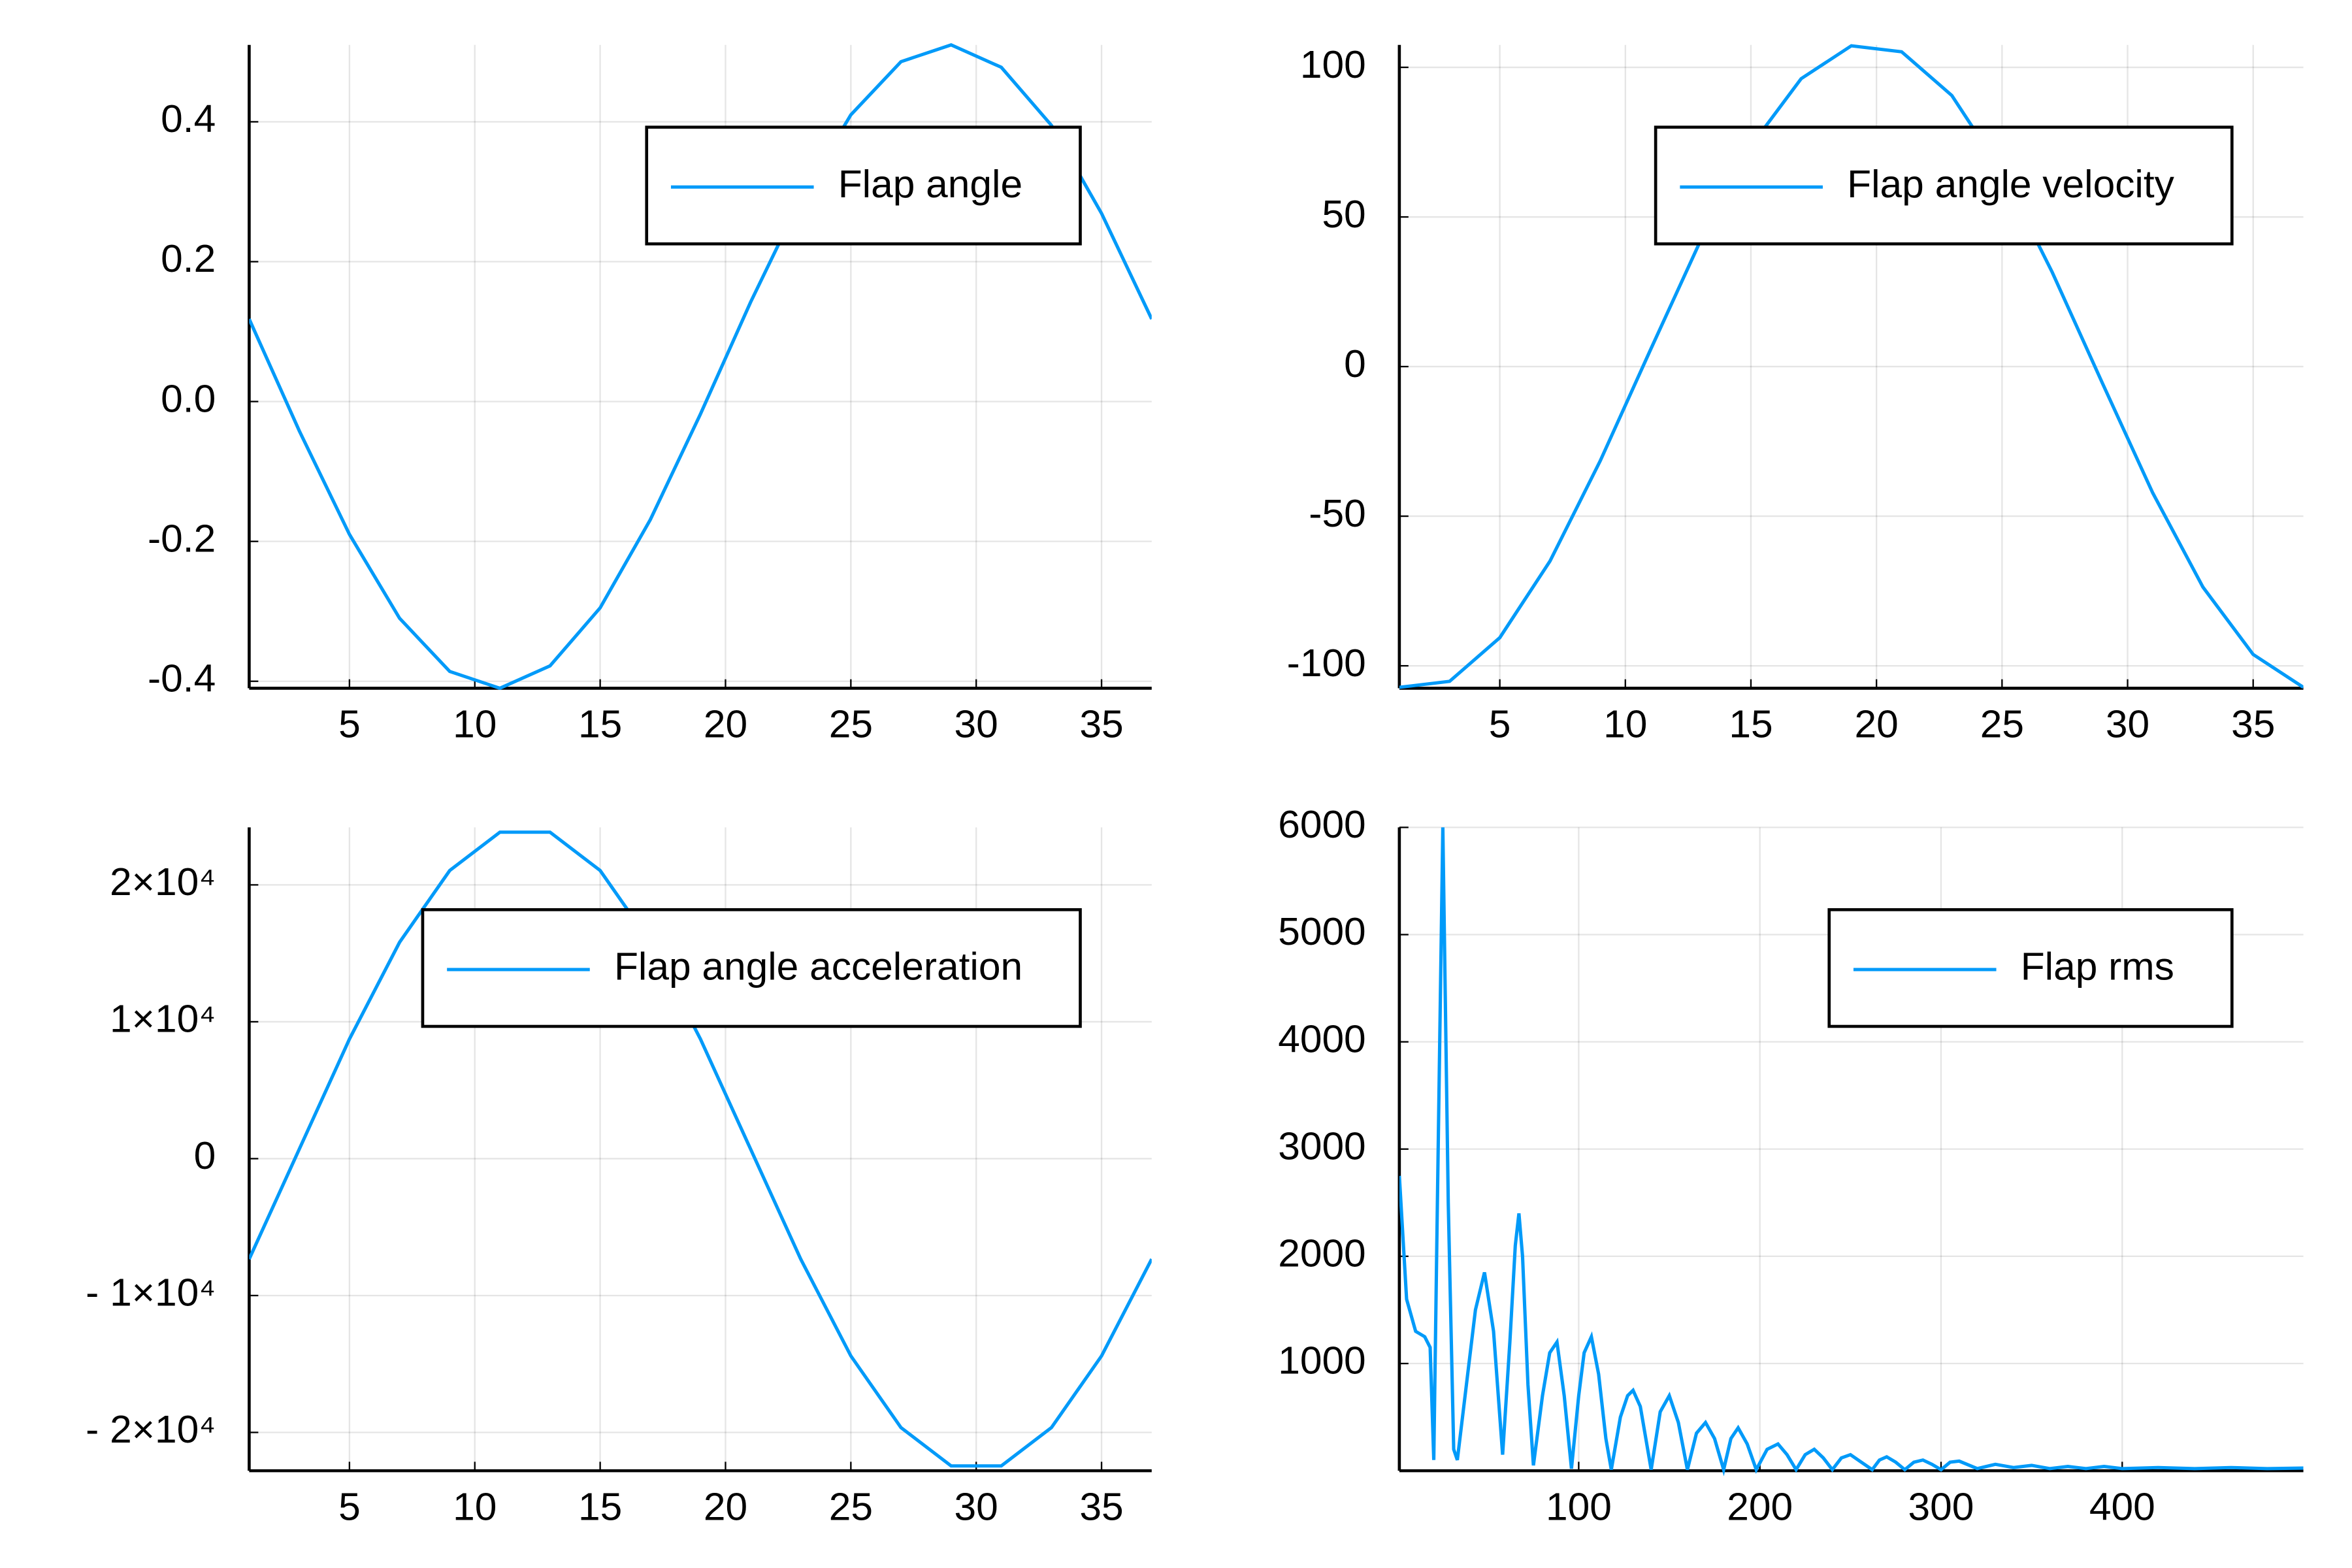 The image size is (2352, 1568). Describe the element at coordinates (1322, 1253) in the screenshot. I see `y-tick-label: 2000` at that location.